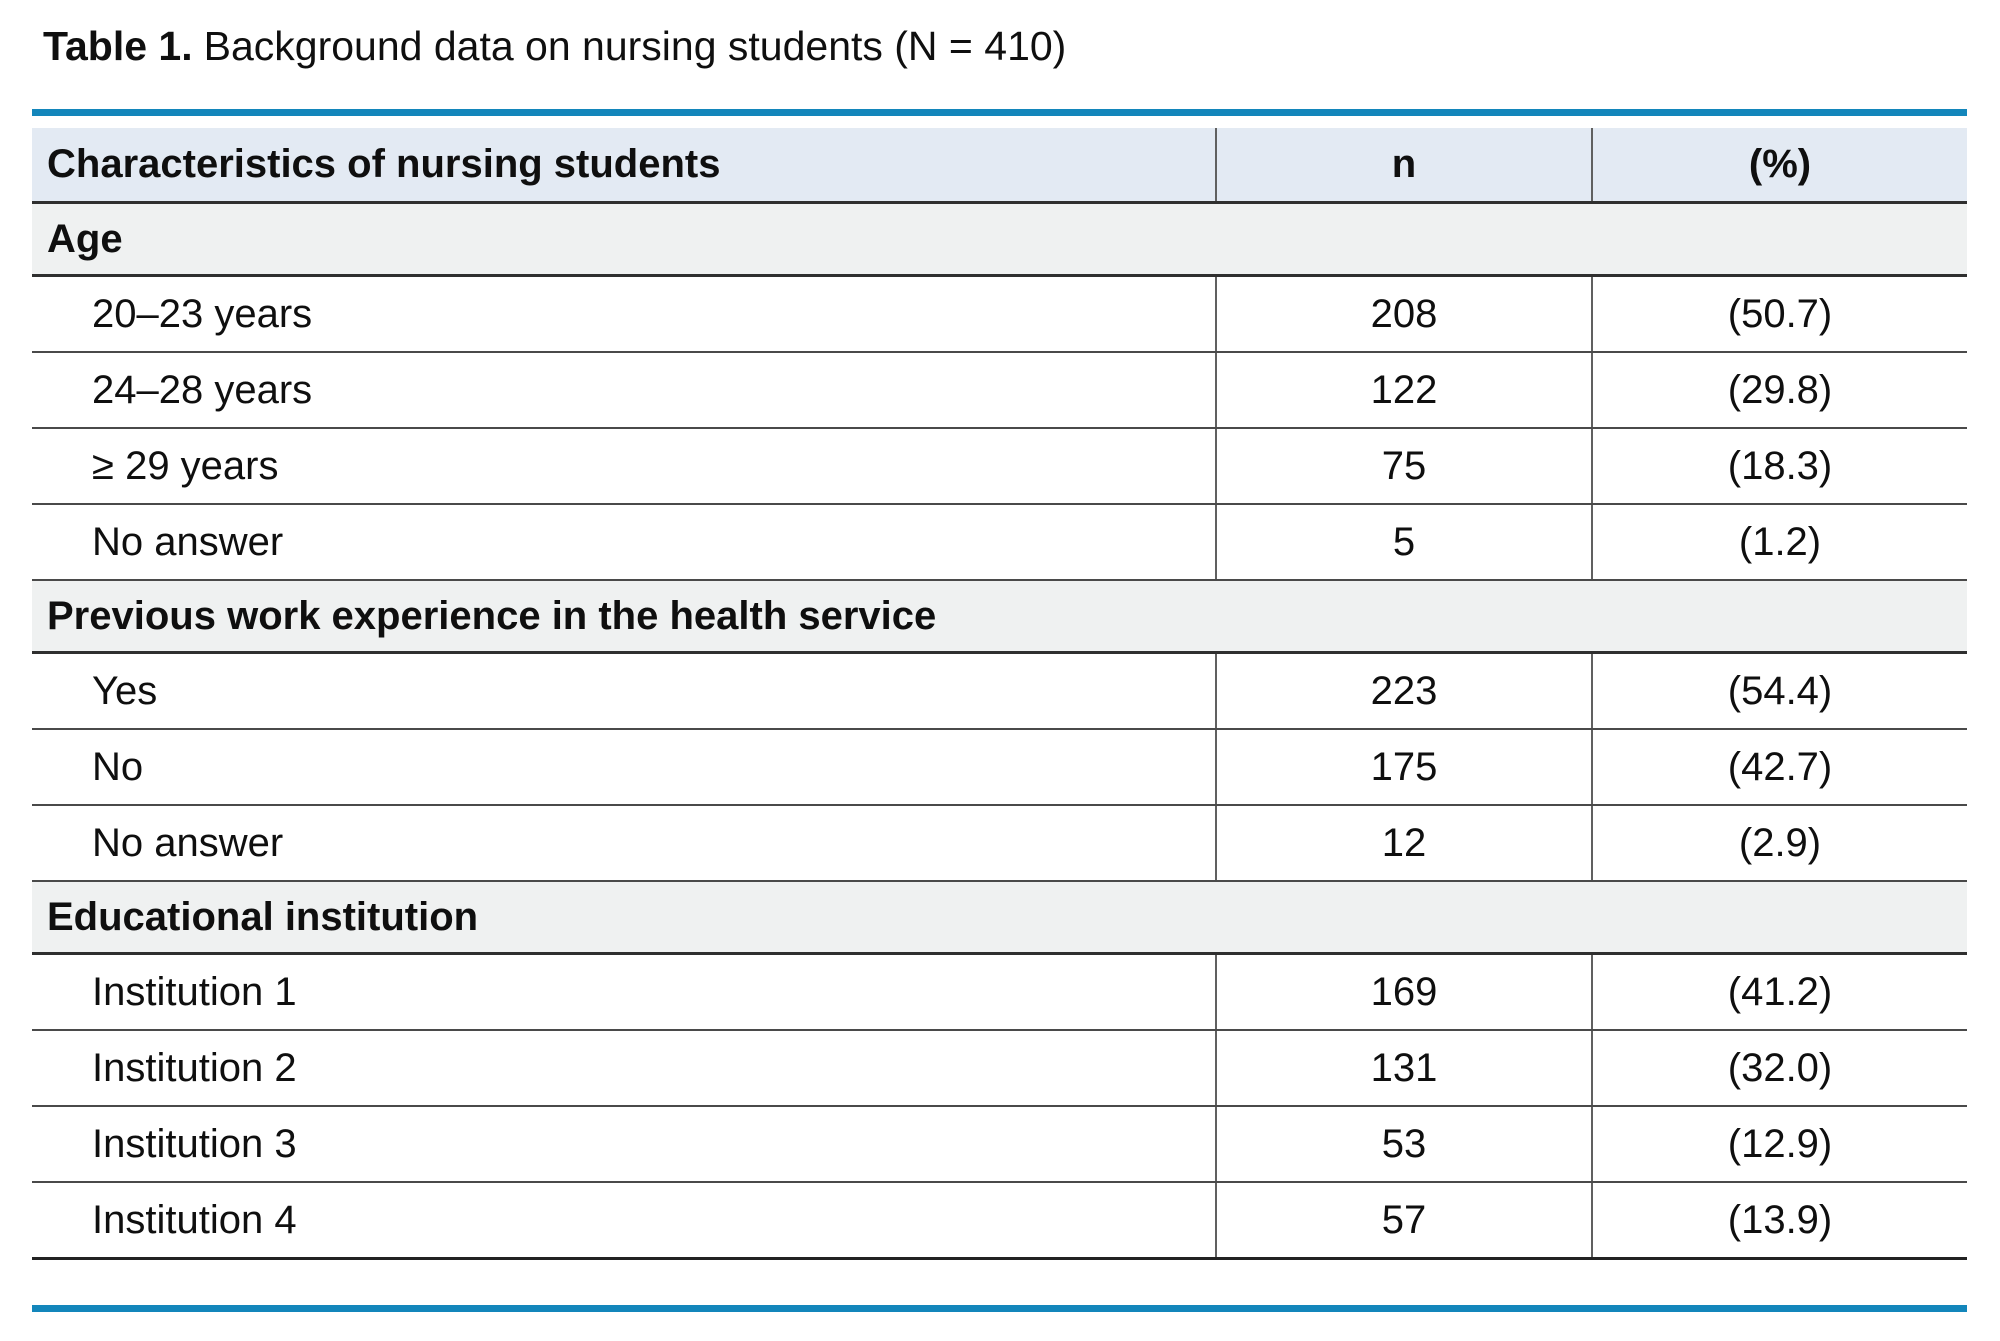  I want to click on row-pct-value: (13.9), so click(1779, 1221).